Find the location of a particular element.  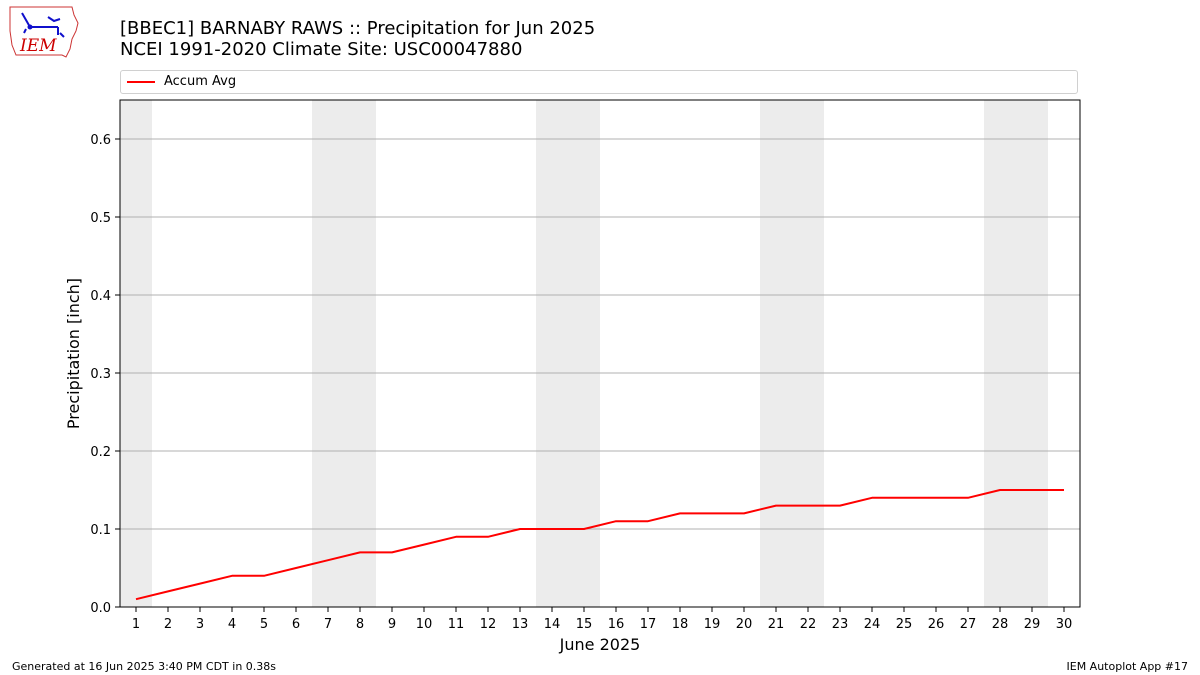

x-tick-label: 5 is located at coordinates (264, 624).